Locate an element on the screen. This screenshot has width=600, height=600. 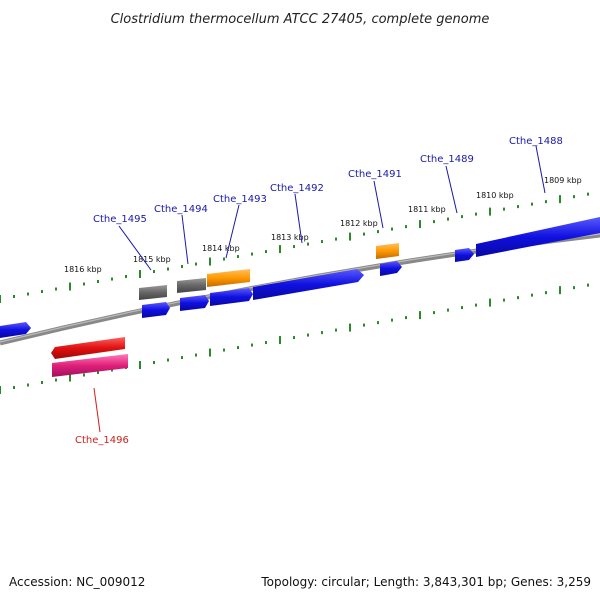
kbp-label-1812: 1812 kbp is located at coordinates (359, 223).